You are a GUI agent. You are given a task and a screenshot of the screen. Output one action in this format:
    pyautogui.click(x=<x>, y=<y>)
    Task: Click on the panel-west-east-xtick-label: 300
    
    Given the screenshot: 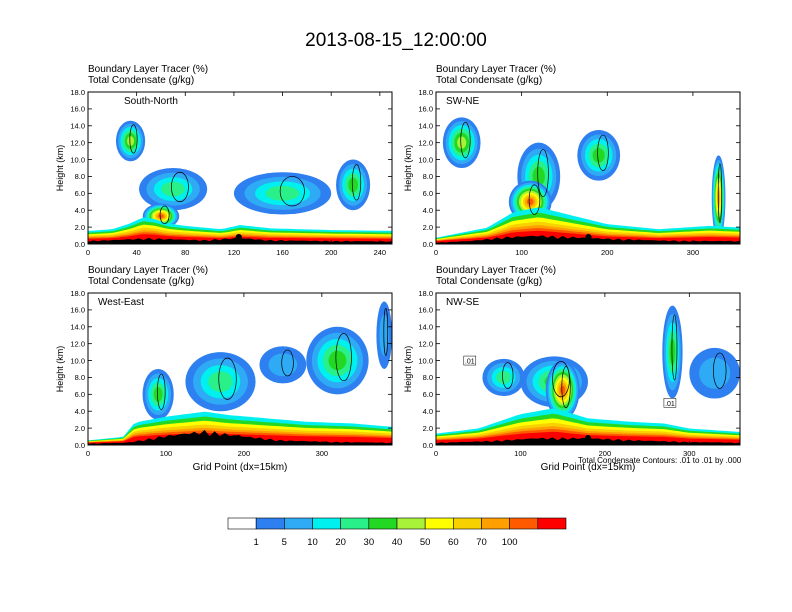 What is the action you would take?
    pyautogui.click(x=322, y=453)
    